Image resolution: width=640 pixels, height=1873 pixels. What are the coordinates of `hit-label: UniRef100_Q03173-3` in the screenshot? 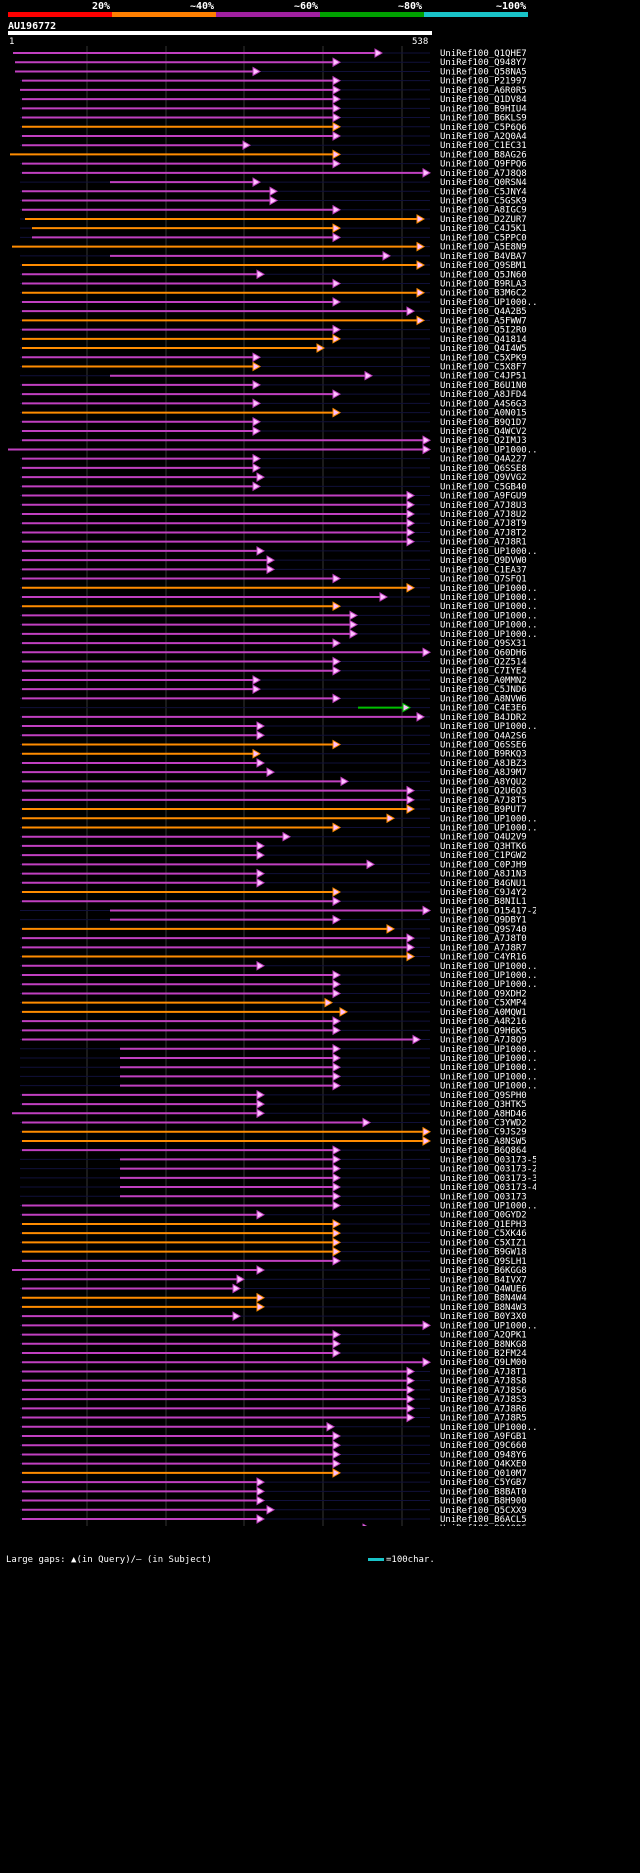 It's located at (488, 1179).